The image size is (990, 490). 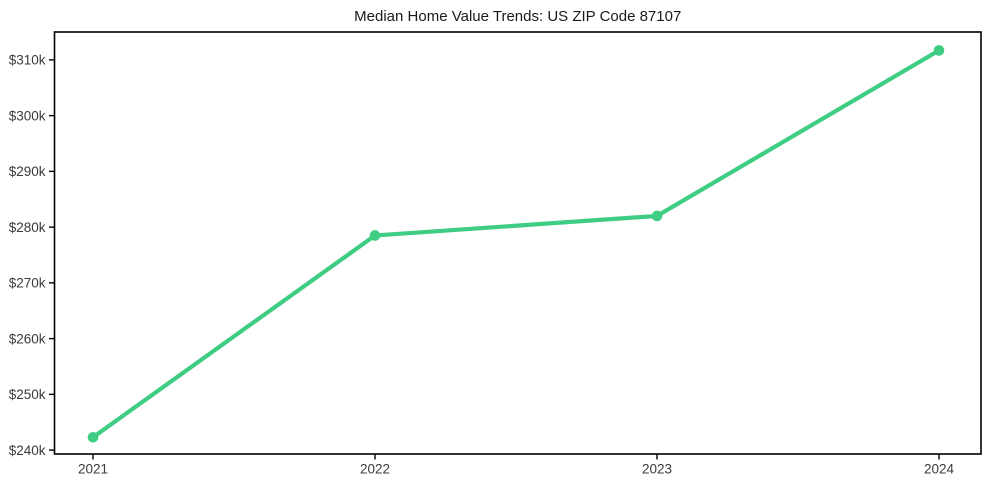 What do you see at coordinates (657, 469) in the screenshot?
I see `x-tick-label: 2023` at bounding box center [657, 469].